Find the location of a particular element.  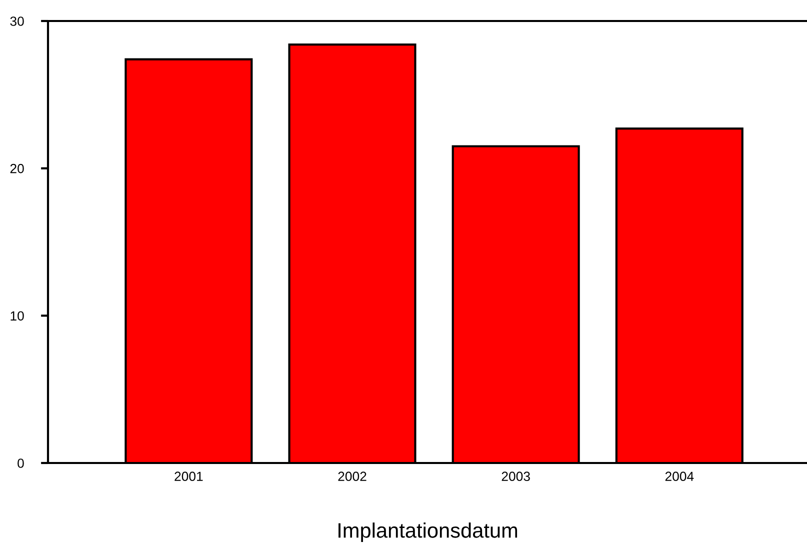

x-tick-label: 2001 is located at coordinates (188, 477).